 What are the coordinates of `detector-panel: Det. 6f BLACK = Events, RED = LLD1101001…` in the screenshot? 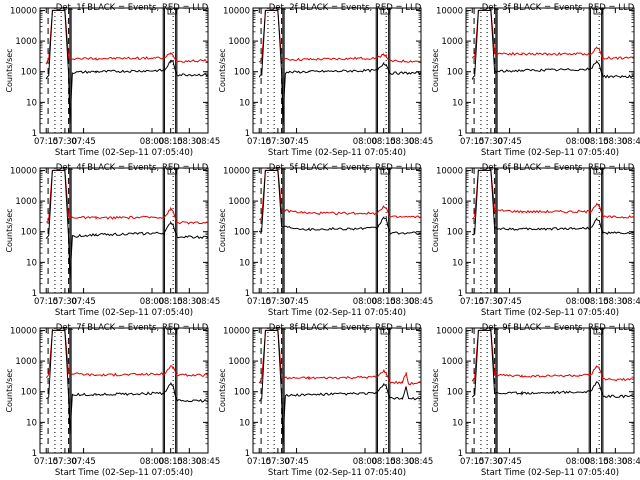 It's located at (535, 240).